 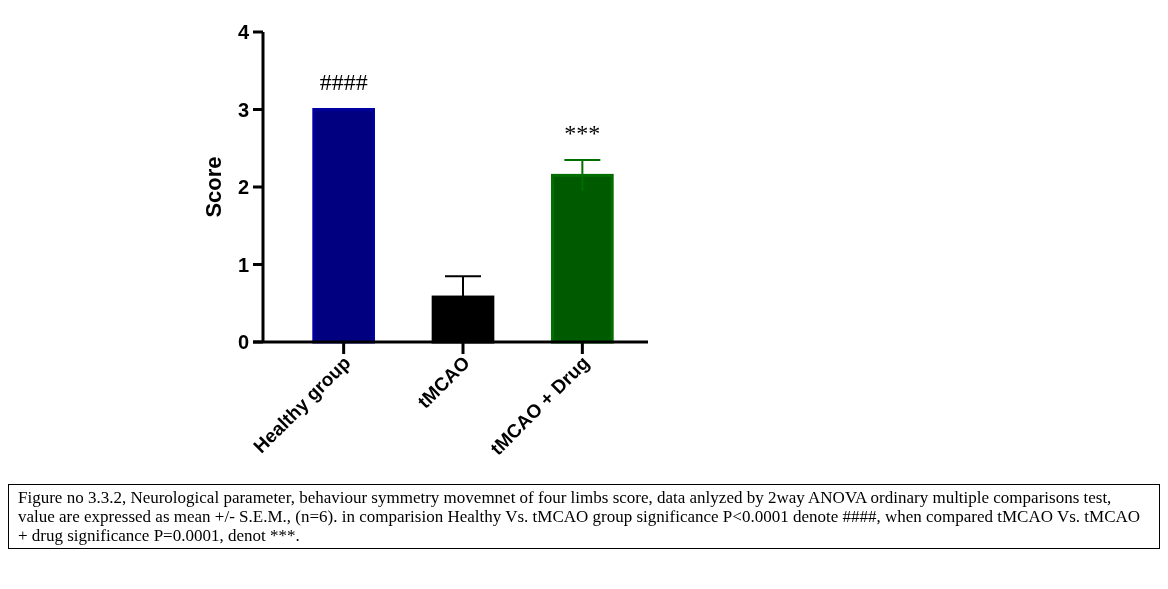 I want to click on annotation: ####, so click(x=343, y=82).